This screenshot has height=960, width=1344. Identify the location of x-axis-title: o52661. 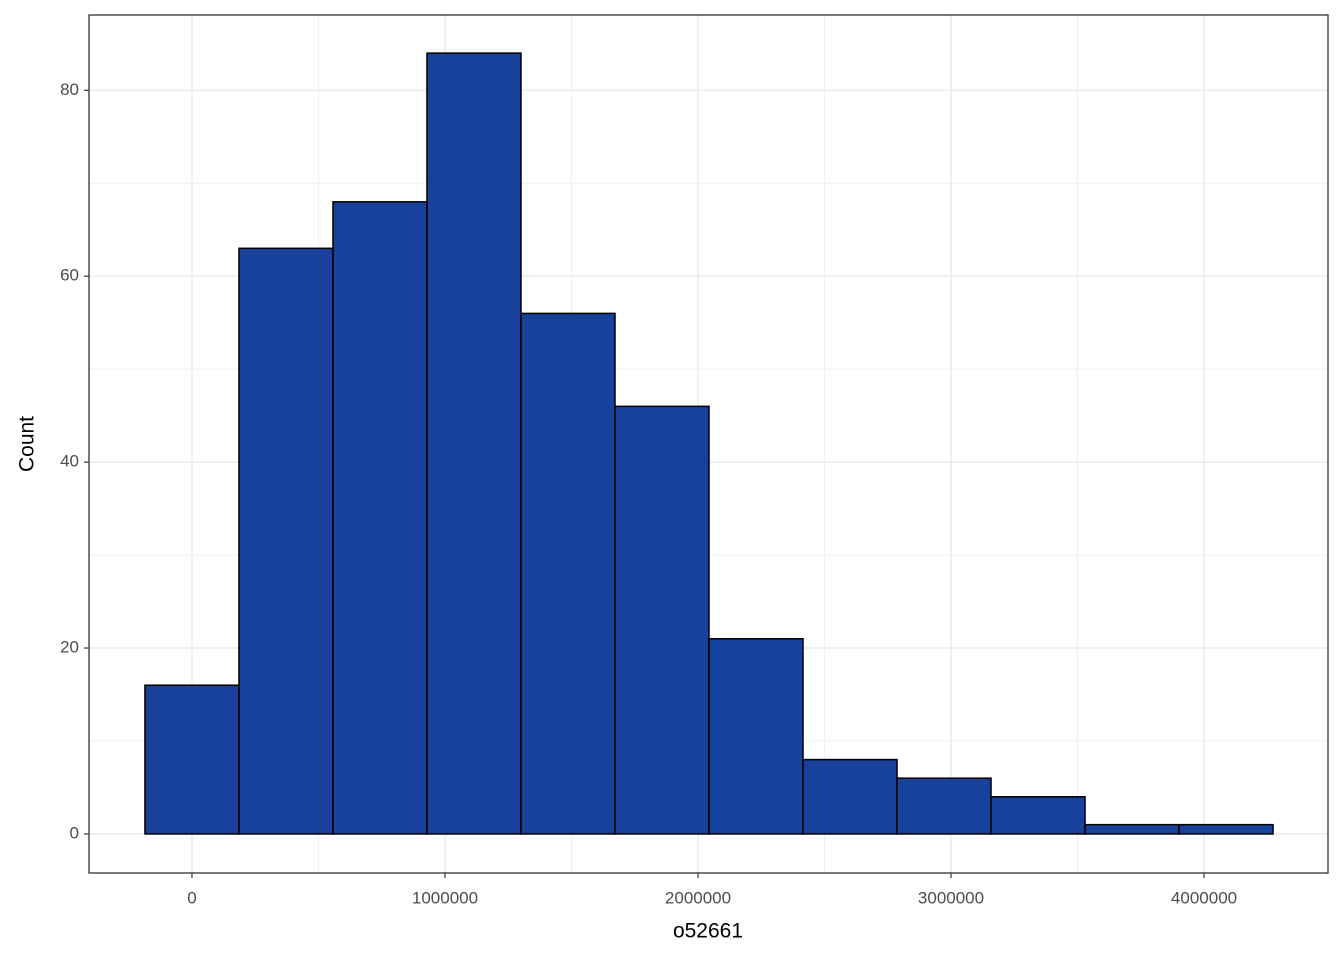
(708, 931).